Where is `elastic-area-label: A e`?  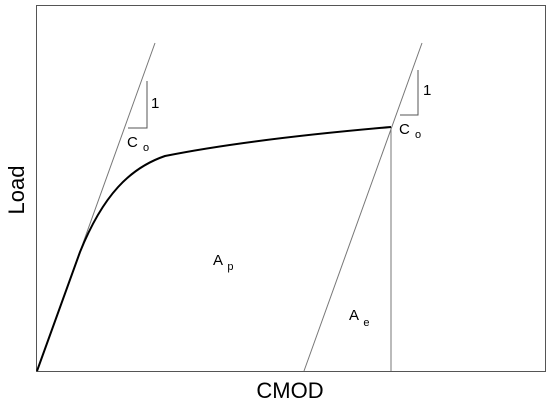 elastic-area-label: A e is located at coordinates (359, 318).